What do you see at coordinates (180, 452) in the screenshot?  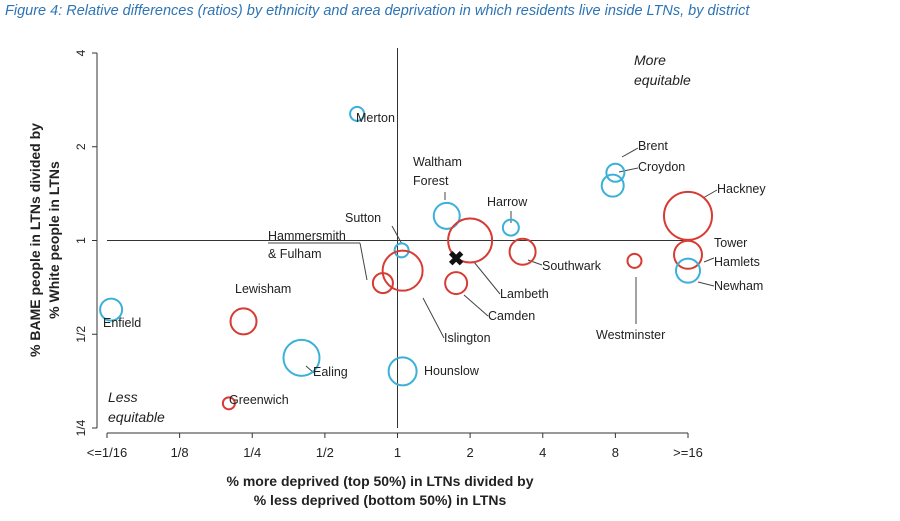 I see `x-tick-label: 1/8` at bounding box center [180, 452].